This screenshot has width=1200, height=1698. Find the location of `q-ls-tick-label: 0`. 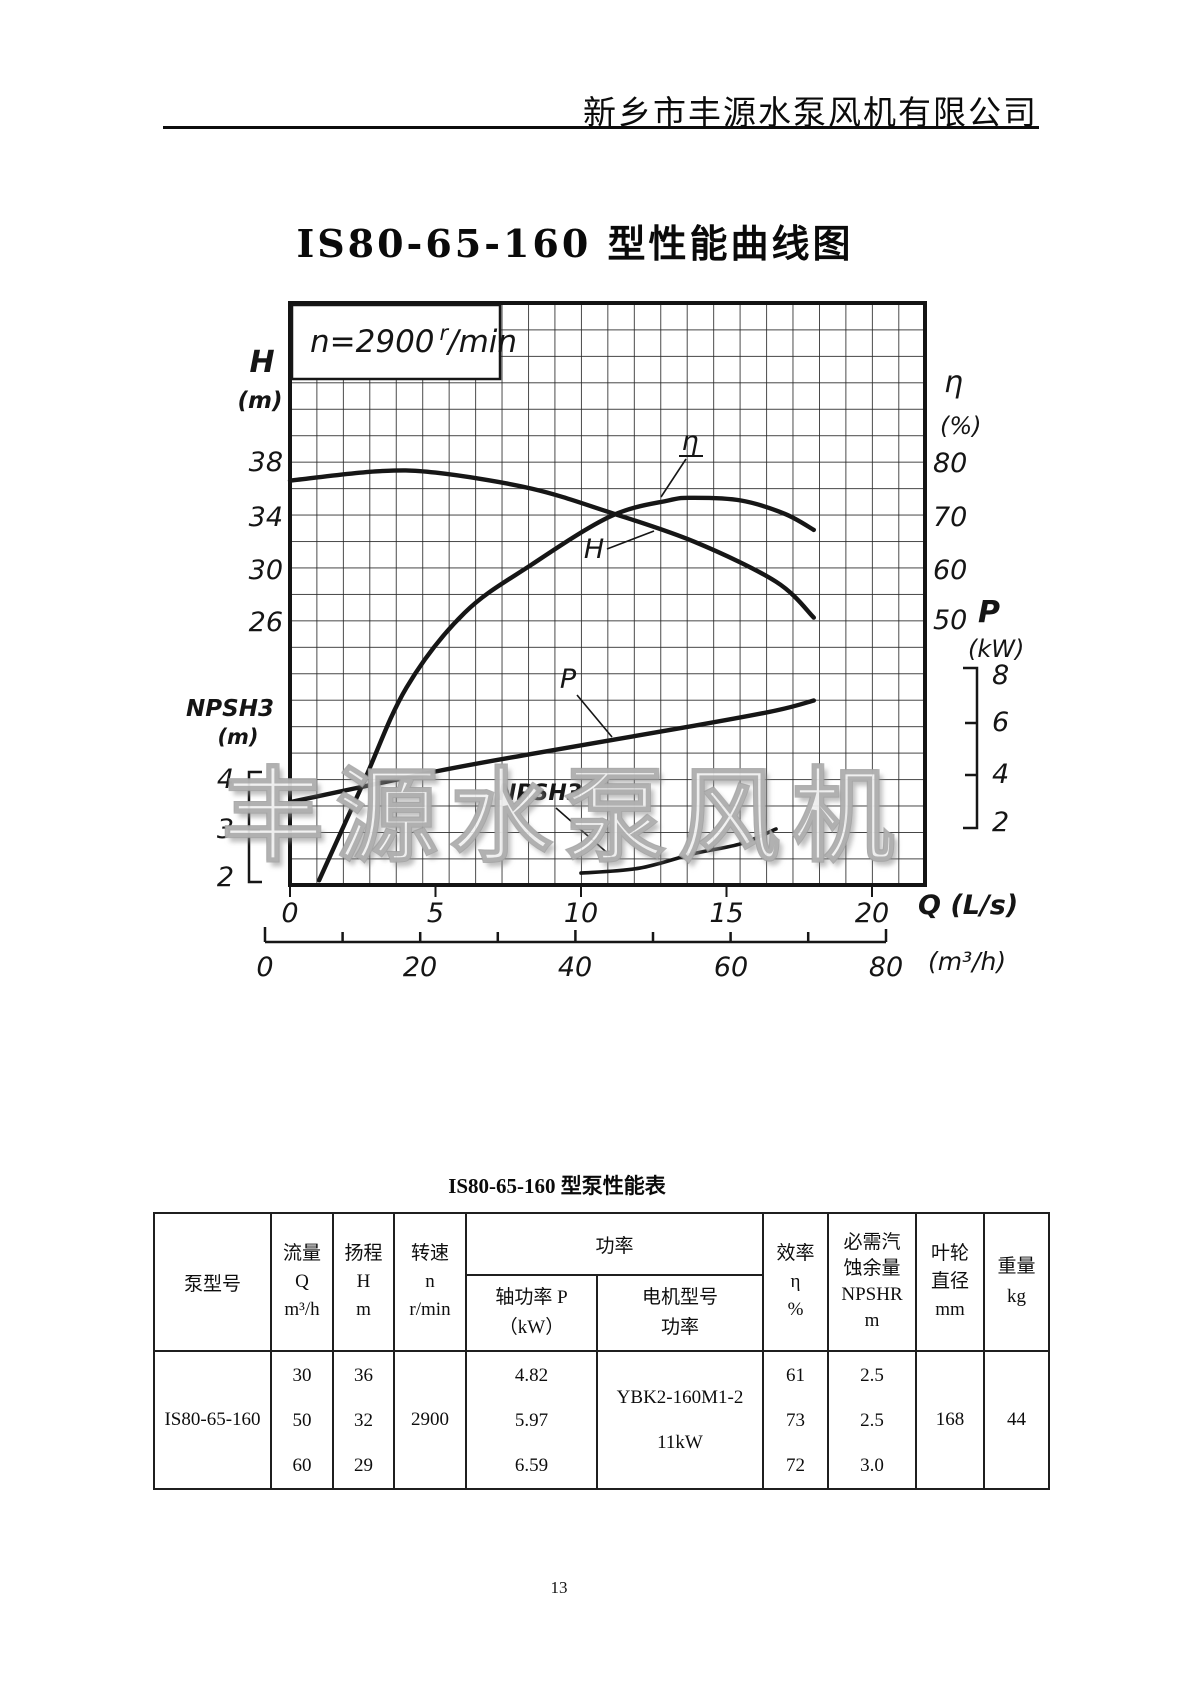

q-ls-tick-label: 0 is located at coordinates (289, 913).